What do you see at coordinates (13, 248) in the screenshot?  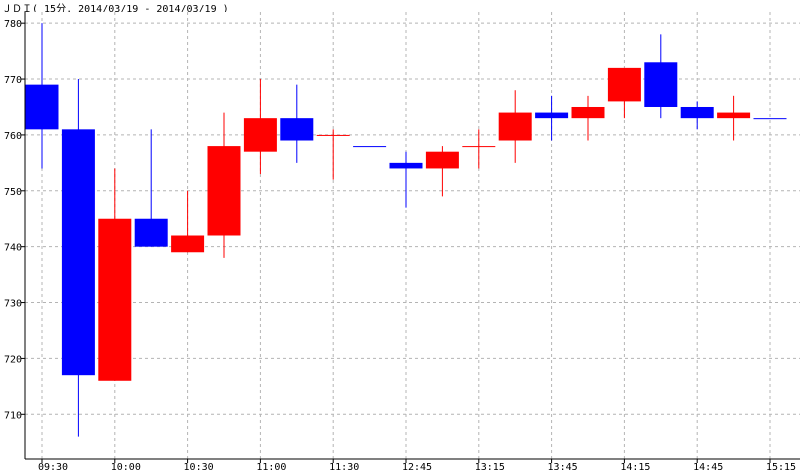 I see `y-tick-label: 740` at bounding box center [13, 248].